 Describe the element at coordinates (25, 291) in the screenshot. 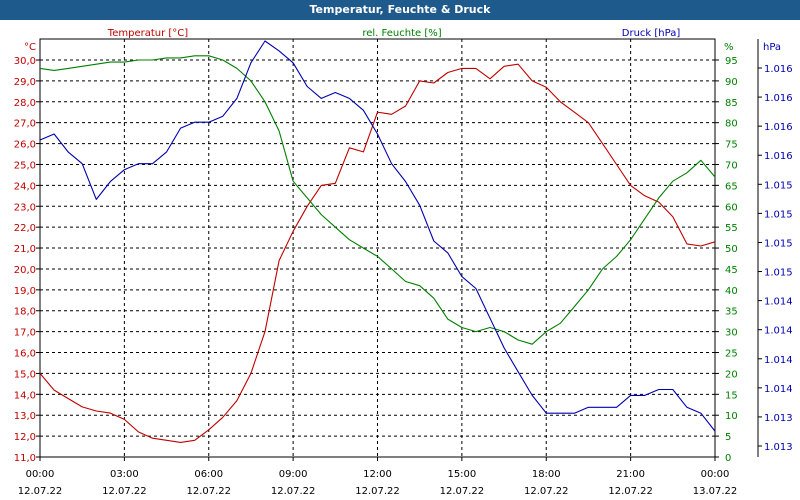

I see `temperature-tick-label: 19,0` at that location.